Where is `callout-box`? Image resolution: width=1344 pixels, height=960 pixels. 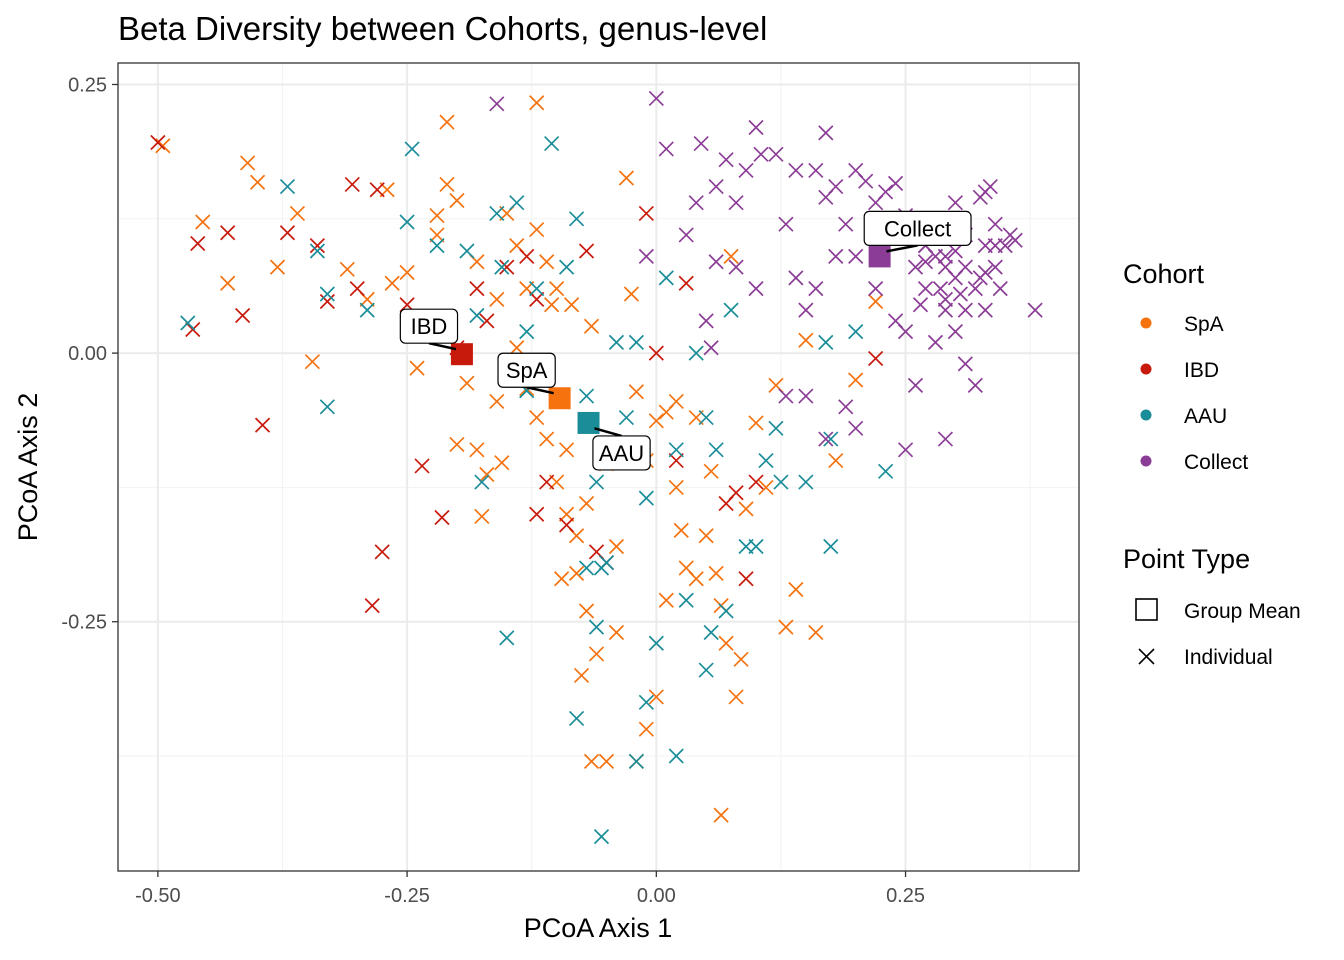
callout-box is located at coordinates (429, 326).